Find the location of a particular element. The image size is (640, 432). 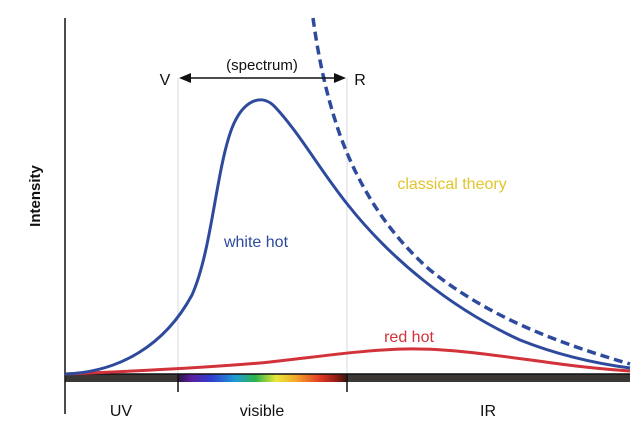

spectrum-red-end-label: R is located at coordinates (360, 80).